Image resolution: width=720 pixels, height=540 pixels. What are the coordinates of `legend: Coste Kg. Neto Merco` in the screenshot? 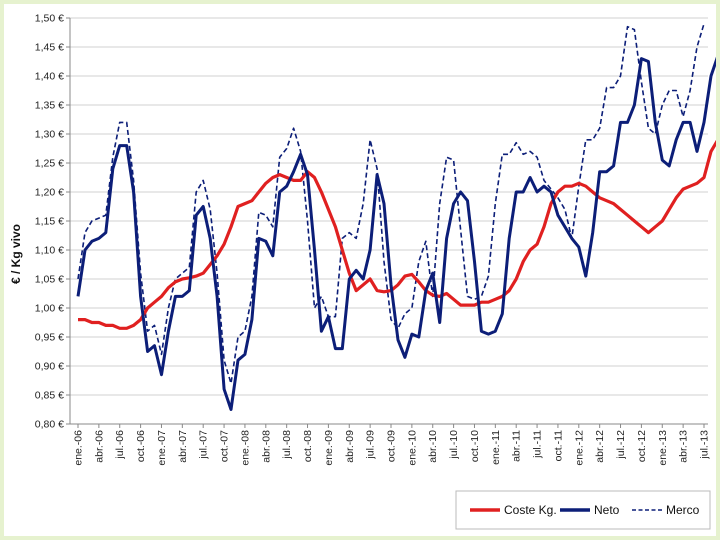 It's located at (583, 510).